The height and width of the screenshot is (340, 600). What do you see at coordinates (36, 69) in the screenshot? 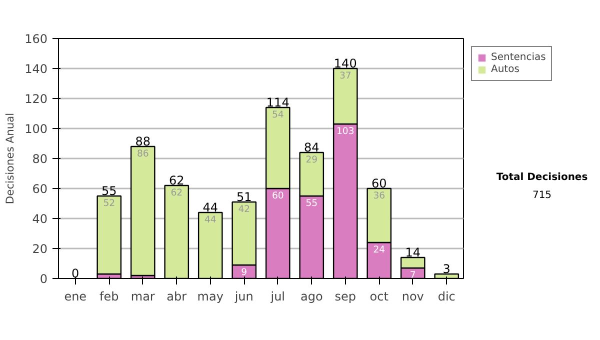
I see `y-tick-label: 140` at bounding box center [36, 69].